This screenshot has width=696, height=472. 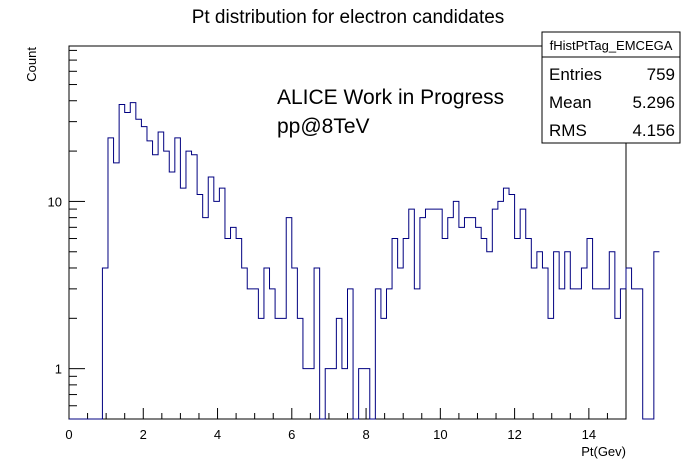 I want to click on y-axis-ticks: 1 10, so click(x=66, y=234).